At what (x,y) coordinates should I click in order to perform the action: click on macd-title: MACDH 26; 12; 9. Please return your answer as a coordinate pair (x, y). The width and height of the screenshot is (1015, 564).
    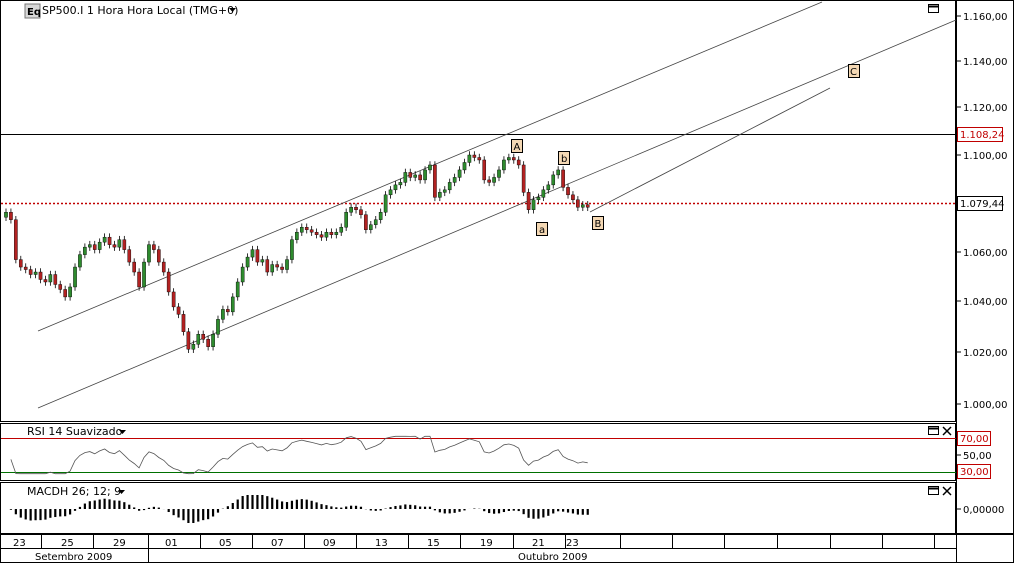
    Looking at the image, I should click on (74, 491).